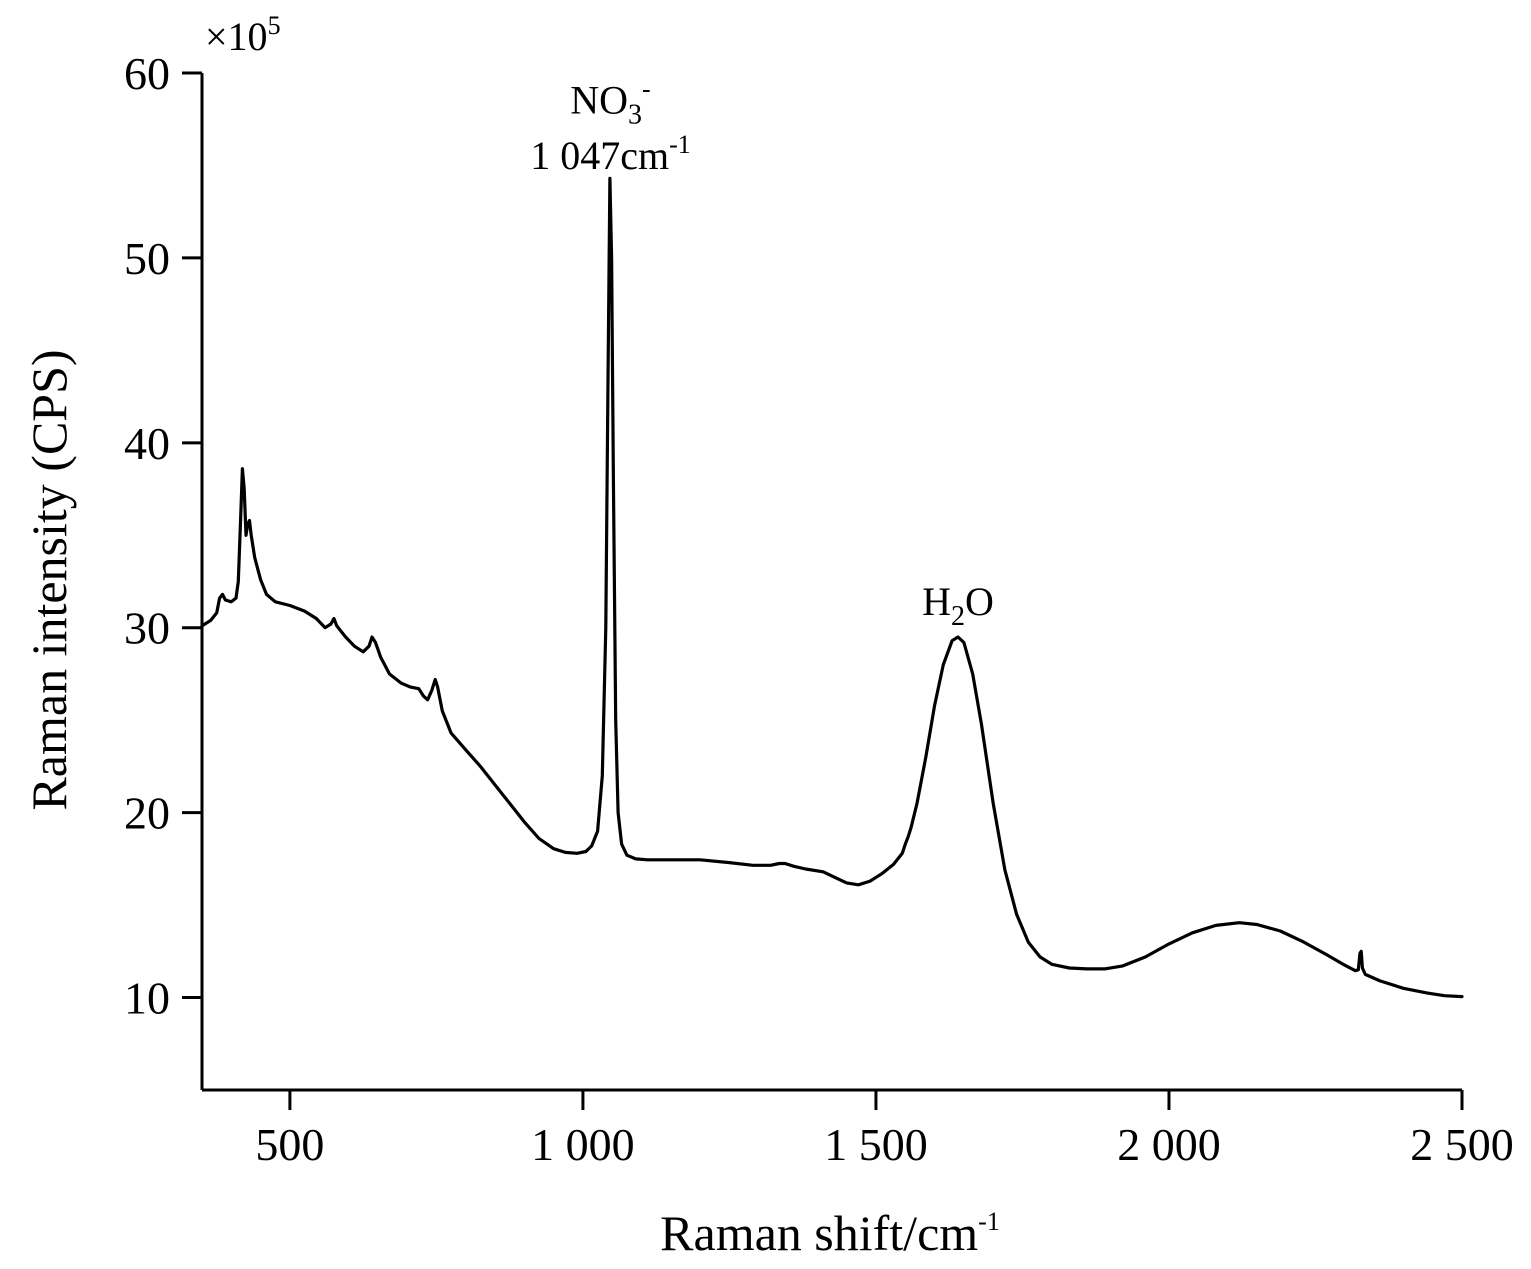 The image size is (1531, 1269). I want to click on y-tick-label: 20, so click(147, 813).